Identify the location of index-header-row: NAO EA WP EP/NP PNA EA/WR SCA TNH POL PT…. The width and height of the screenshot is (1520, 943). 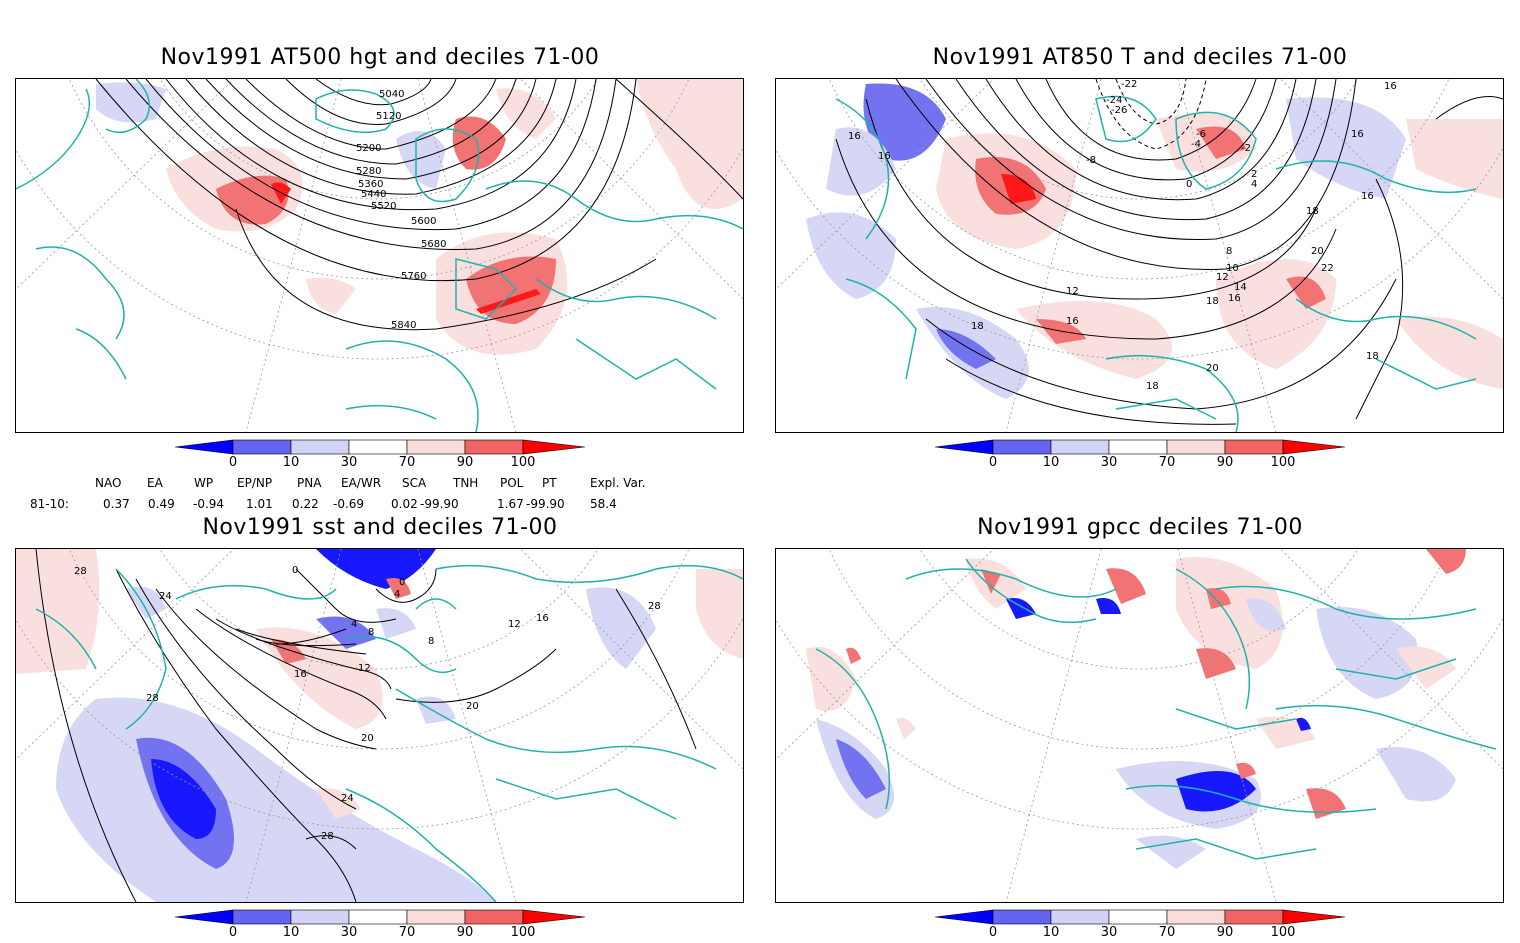
(380, 484).